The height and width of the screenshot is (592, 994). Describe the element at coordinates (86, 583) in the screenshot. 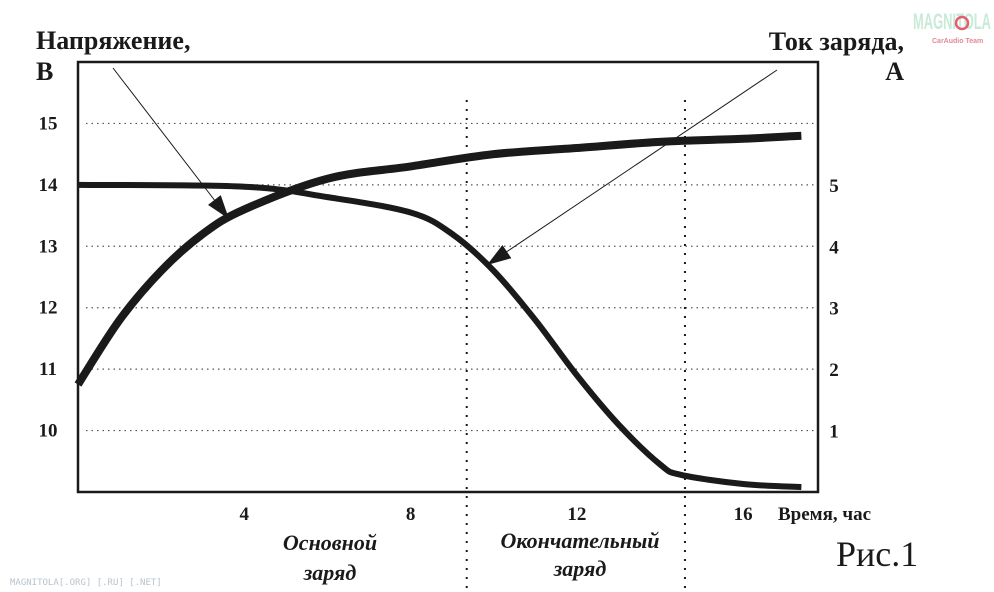

I see `watermark-footer: MAGNITOLA[.ORG] [.RU] [.NET]` at that location.